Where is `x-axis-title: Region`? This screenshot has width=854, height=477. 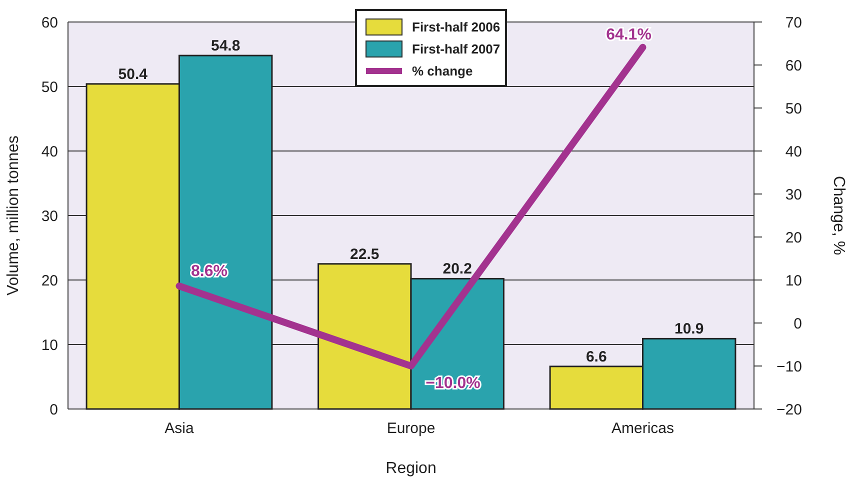
x-axis-title: Region is located at coordinates (411, 468).